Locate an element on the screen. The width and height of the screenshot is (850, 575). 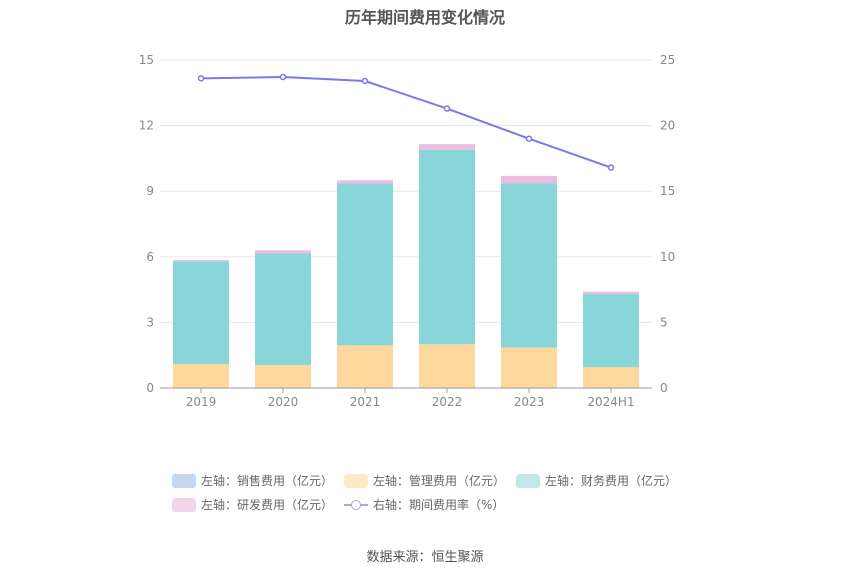
legend-label-rnd: 左轴：研发费用（亿元） is located at coordinates (267, 505).